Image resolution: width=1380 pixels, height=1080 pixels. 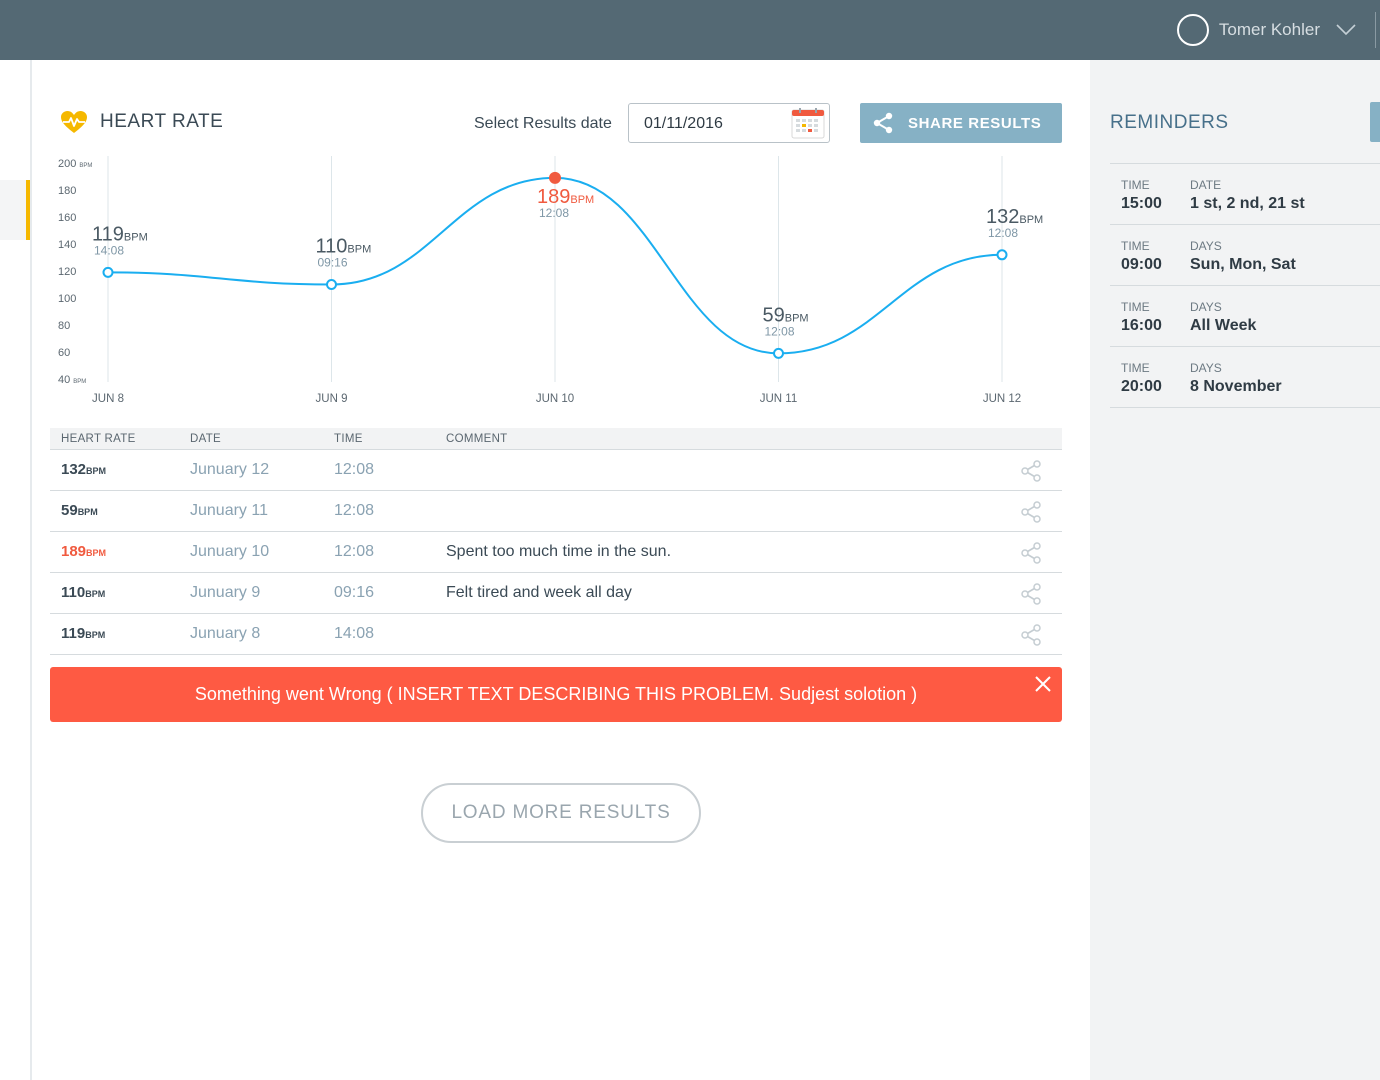 What do you see at coordinates (85, 166) in the screenshot?
I see `y-tick-unit: BPM` at bounding box center [85, 166].